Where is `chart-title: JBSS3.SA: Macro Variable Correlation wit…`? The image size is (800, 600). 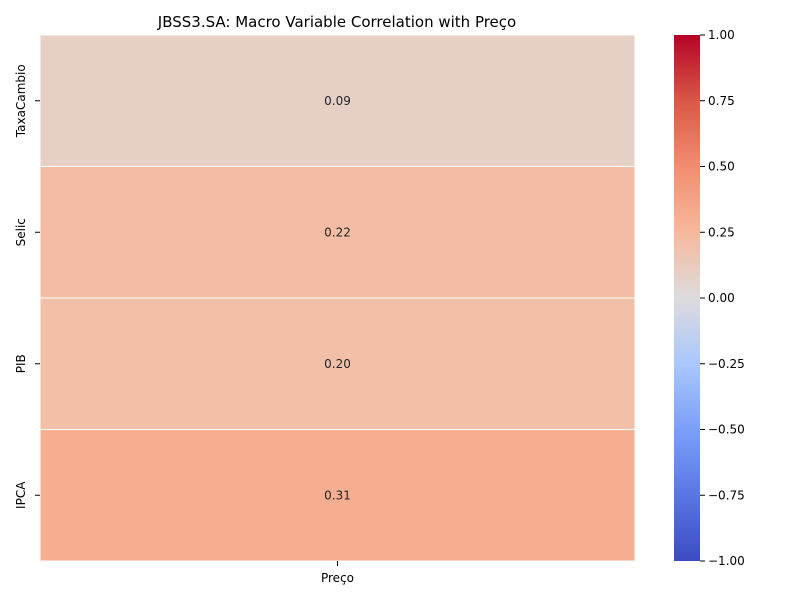 chart-title: JBSS3.SA: Macro Variable Correlation wit… is located at coordinates (336, 22).